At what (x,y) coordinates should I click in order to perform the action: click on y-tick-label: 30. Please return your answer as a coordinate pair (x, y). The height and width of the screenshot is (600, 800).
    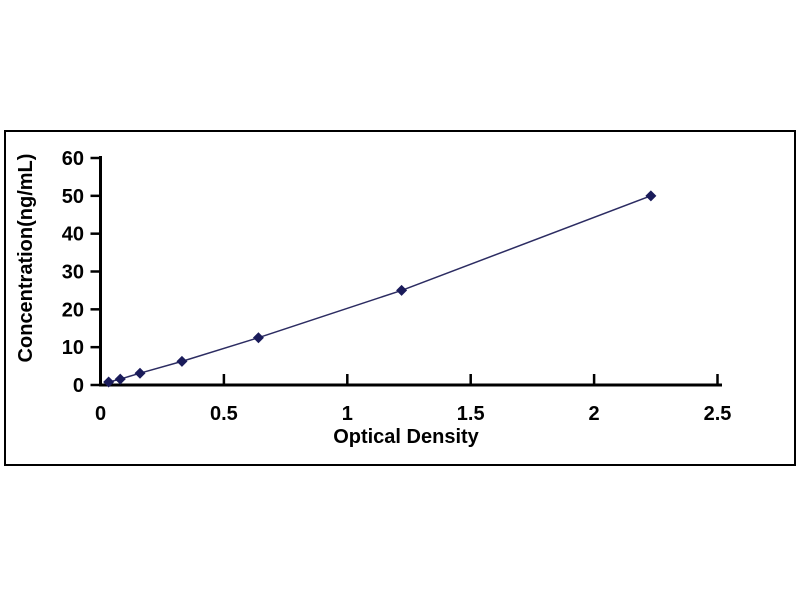
    Looking at the image, I should click on (73, 273).